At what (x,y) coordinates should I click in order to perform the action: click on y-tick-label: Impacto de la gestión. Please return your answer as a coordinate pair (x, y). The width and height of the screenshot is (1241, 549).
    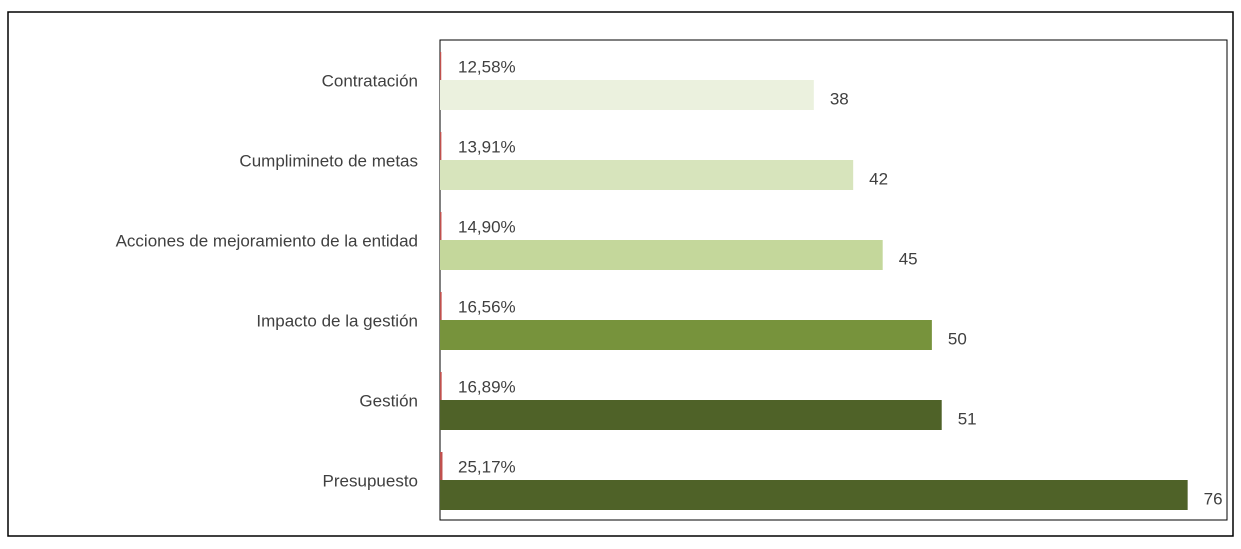
    Looking at the image, I should click on (337, 320).